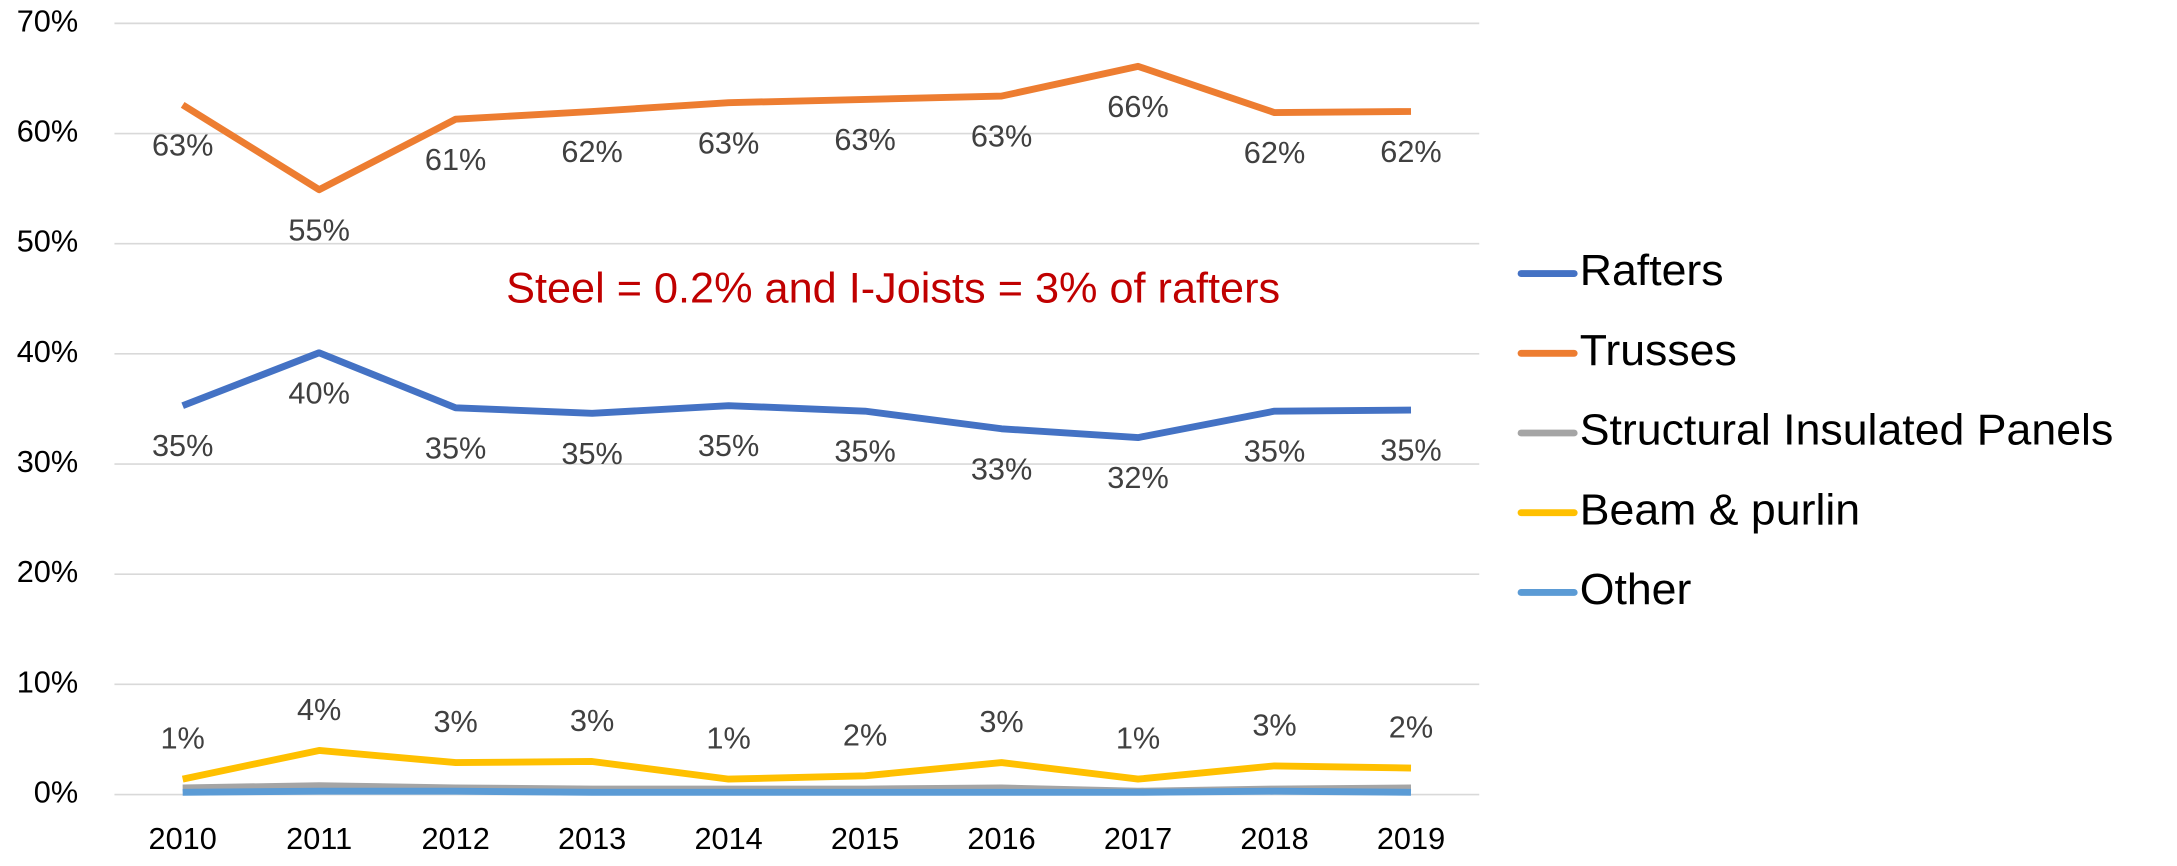 The width and height of the screenshot is (2177, 866). Describe the element at coordinates (1137, 478) in the screenshot. I see `data-label: 32%` at that location.